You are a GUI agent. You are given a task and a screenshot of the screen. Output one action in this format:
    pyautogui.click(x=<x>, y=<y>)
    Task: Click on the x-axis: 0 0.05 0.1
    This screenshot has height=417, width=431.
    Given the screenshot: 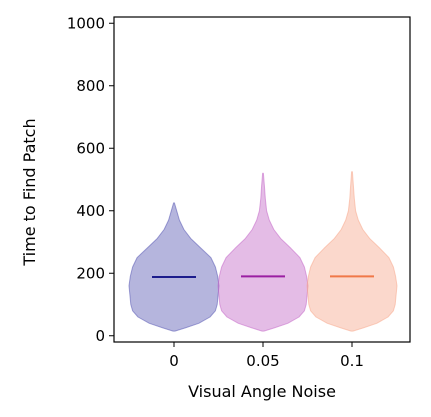 What is the action you would take?
    pyautogui.click(x=266, y=356)
    